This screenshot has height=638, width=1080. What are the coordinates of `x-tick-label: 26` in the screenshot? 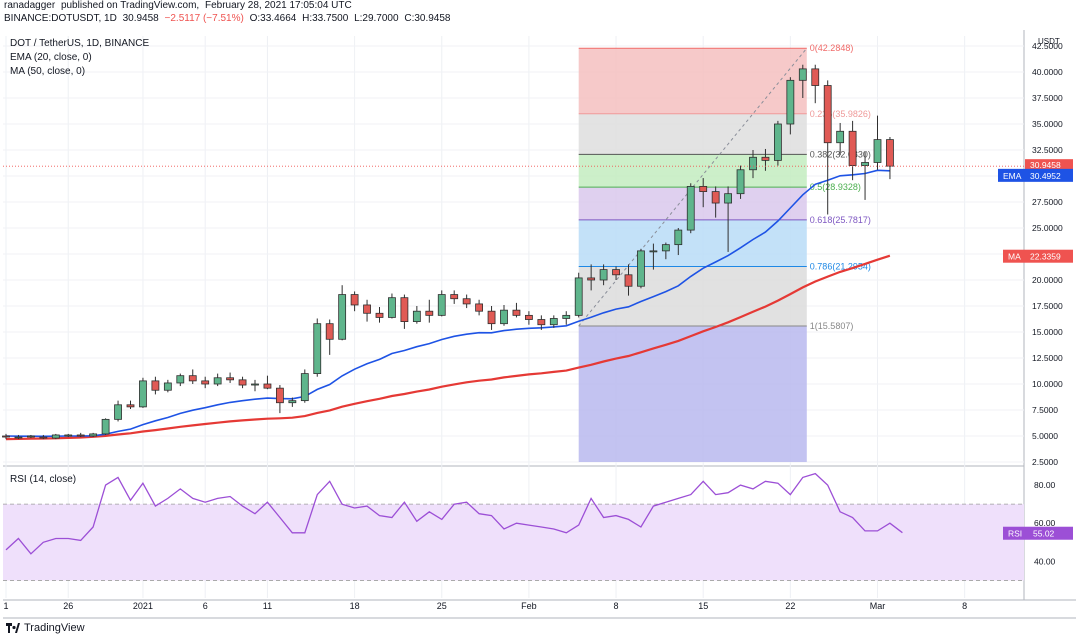 It's located at (68, 606).